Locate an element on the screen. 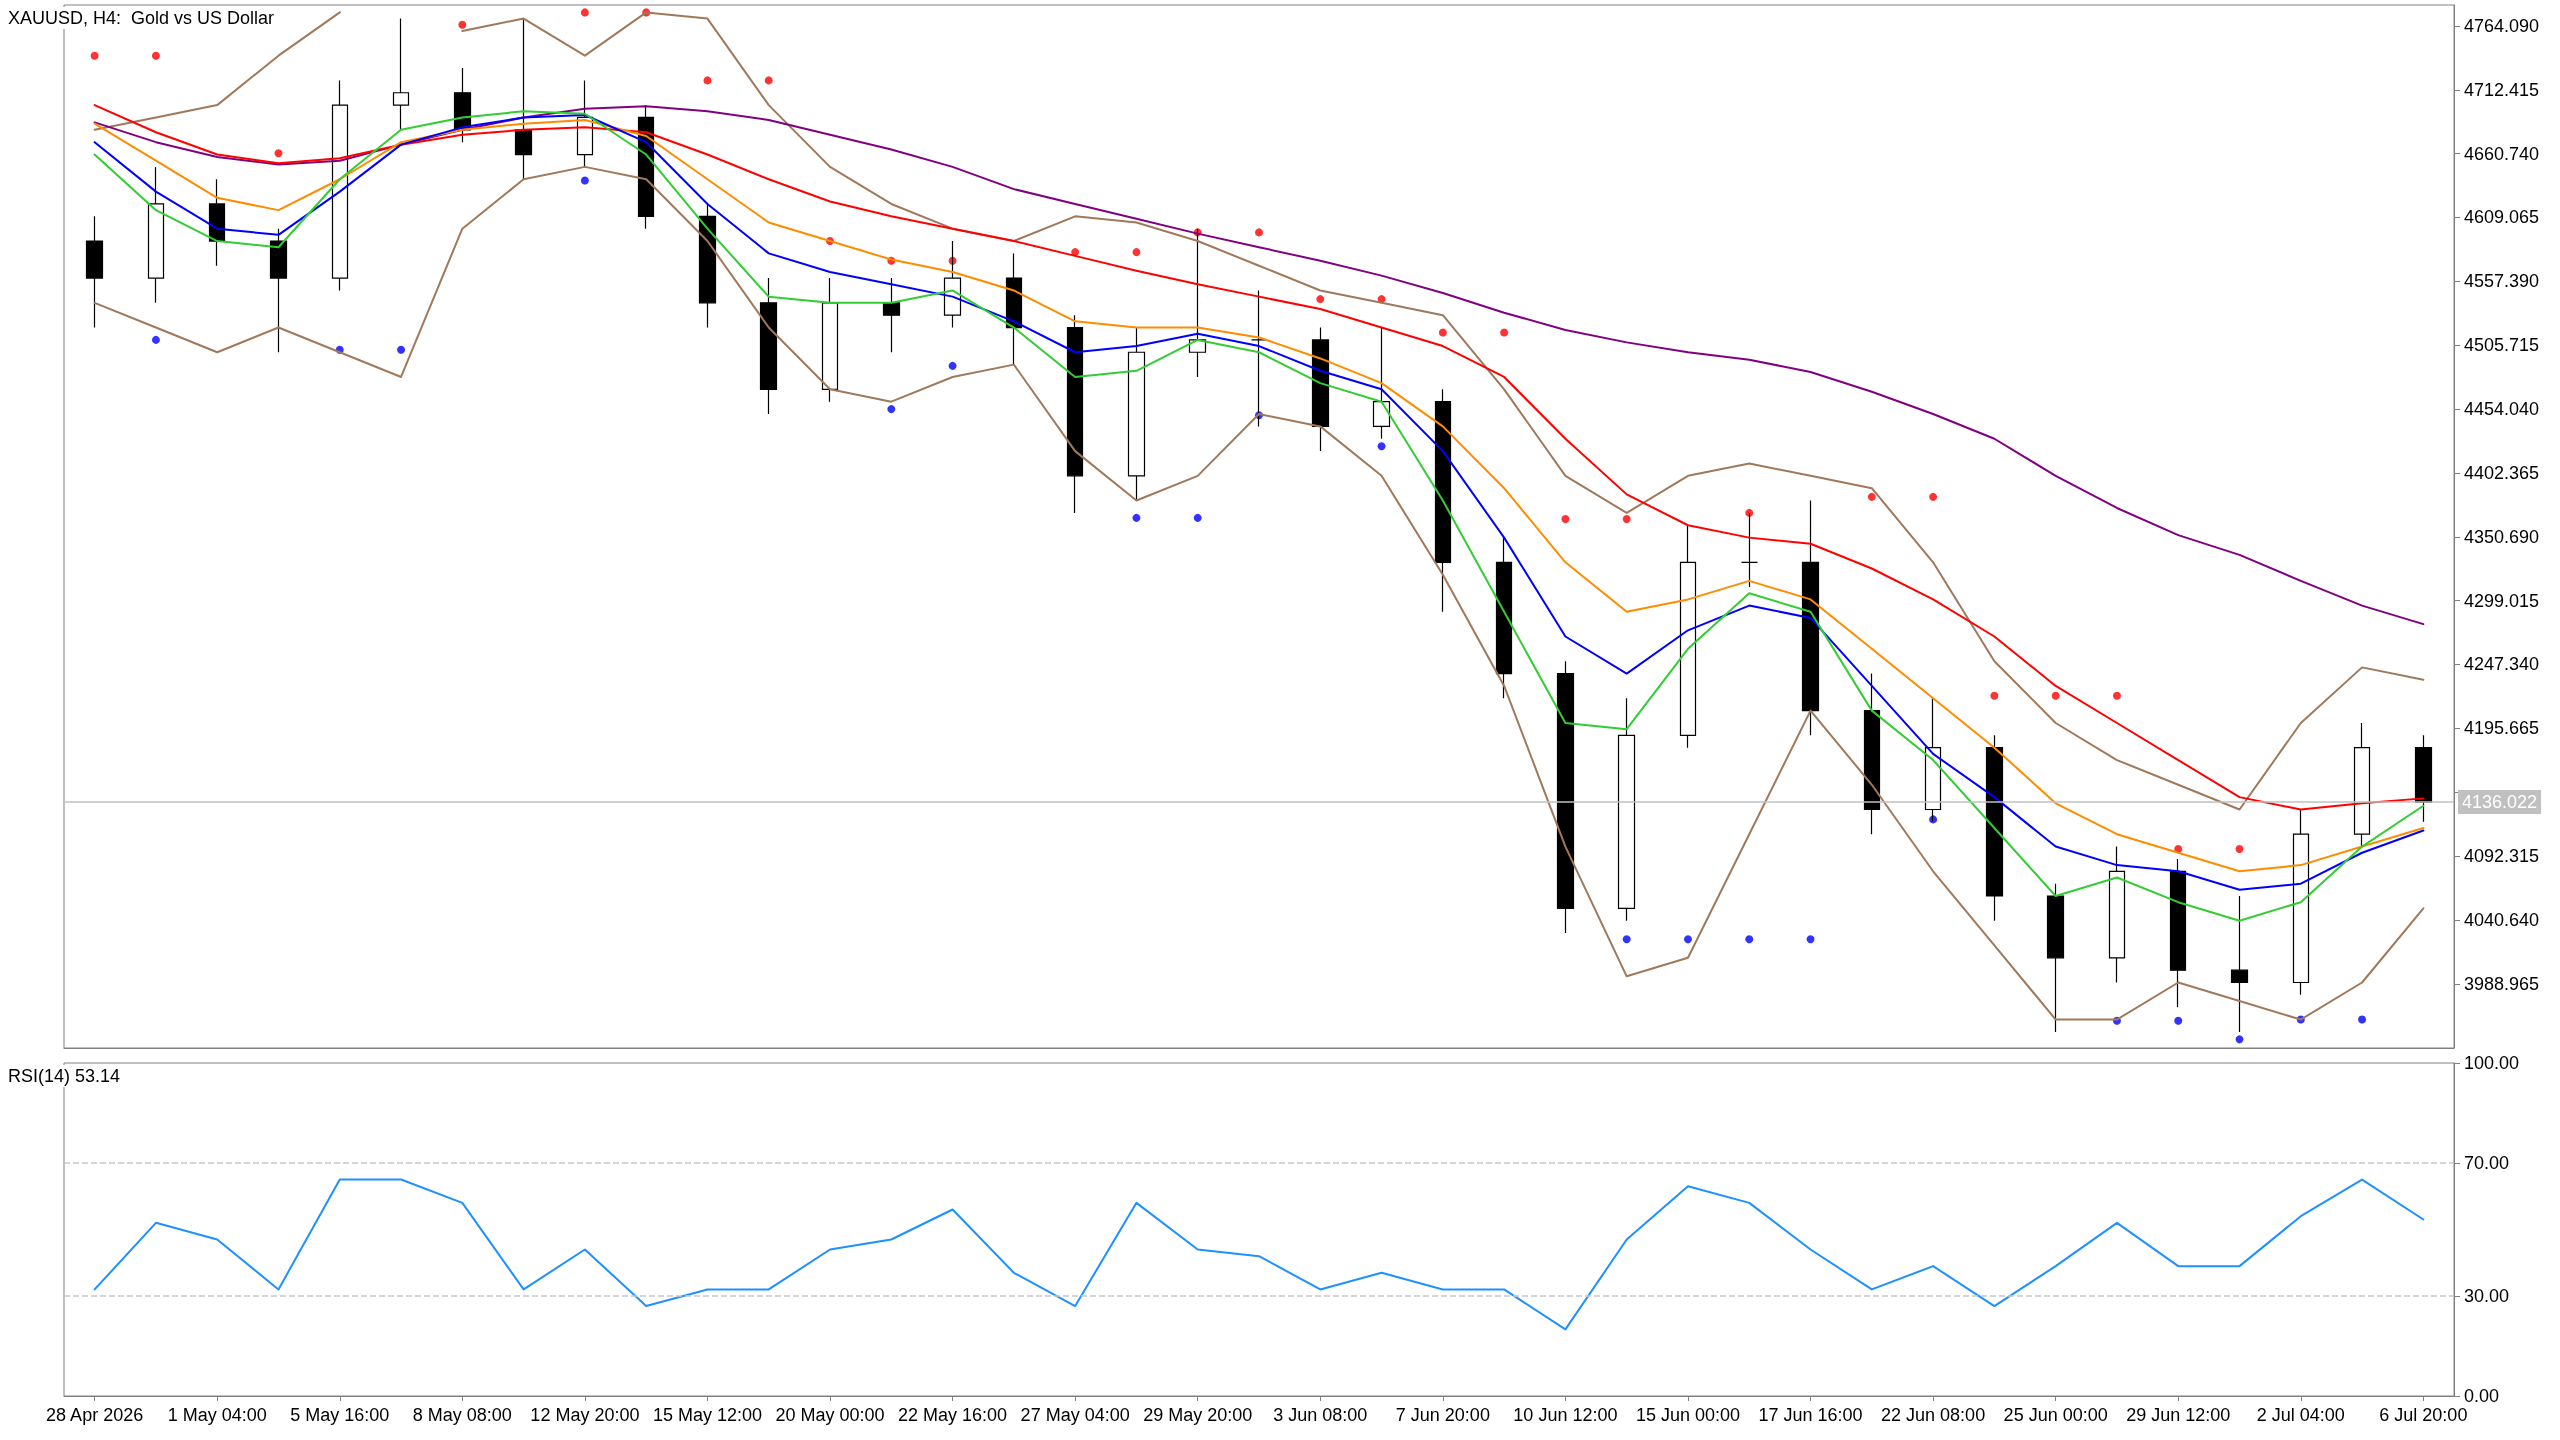  y-tick-label: 70.00 is located at coordinates (2487, 1162).